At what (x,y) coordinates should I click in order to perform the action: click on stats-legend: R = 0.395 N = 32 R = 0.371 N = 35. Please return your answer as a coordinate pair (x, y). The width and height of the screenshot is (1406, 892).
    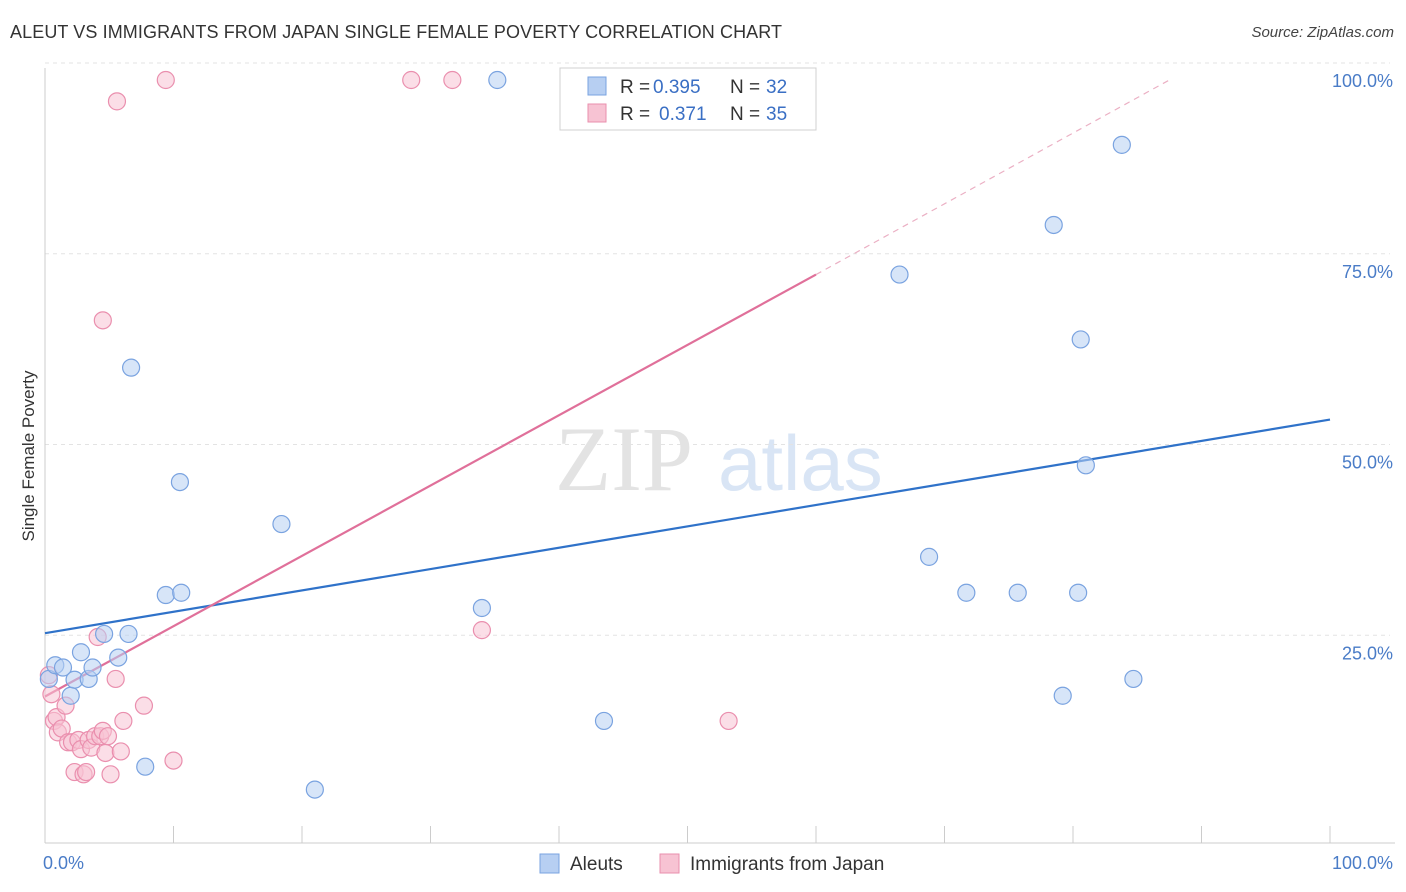
    Looking at the image, I should click on (688, 99).